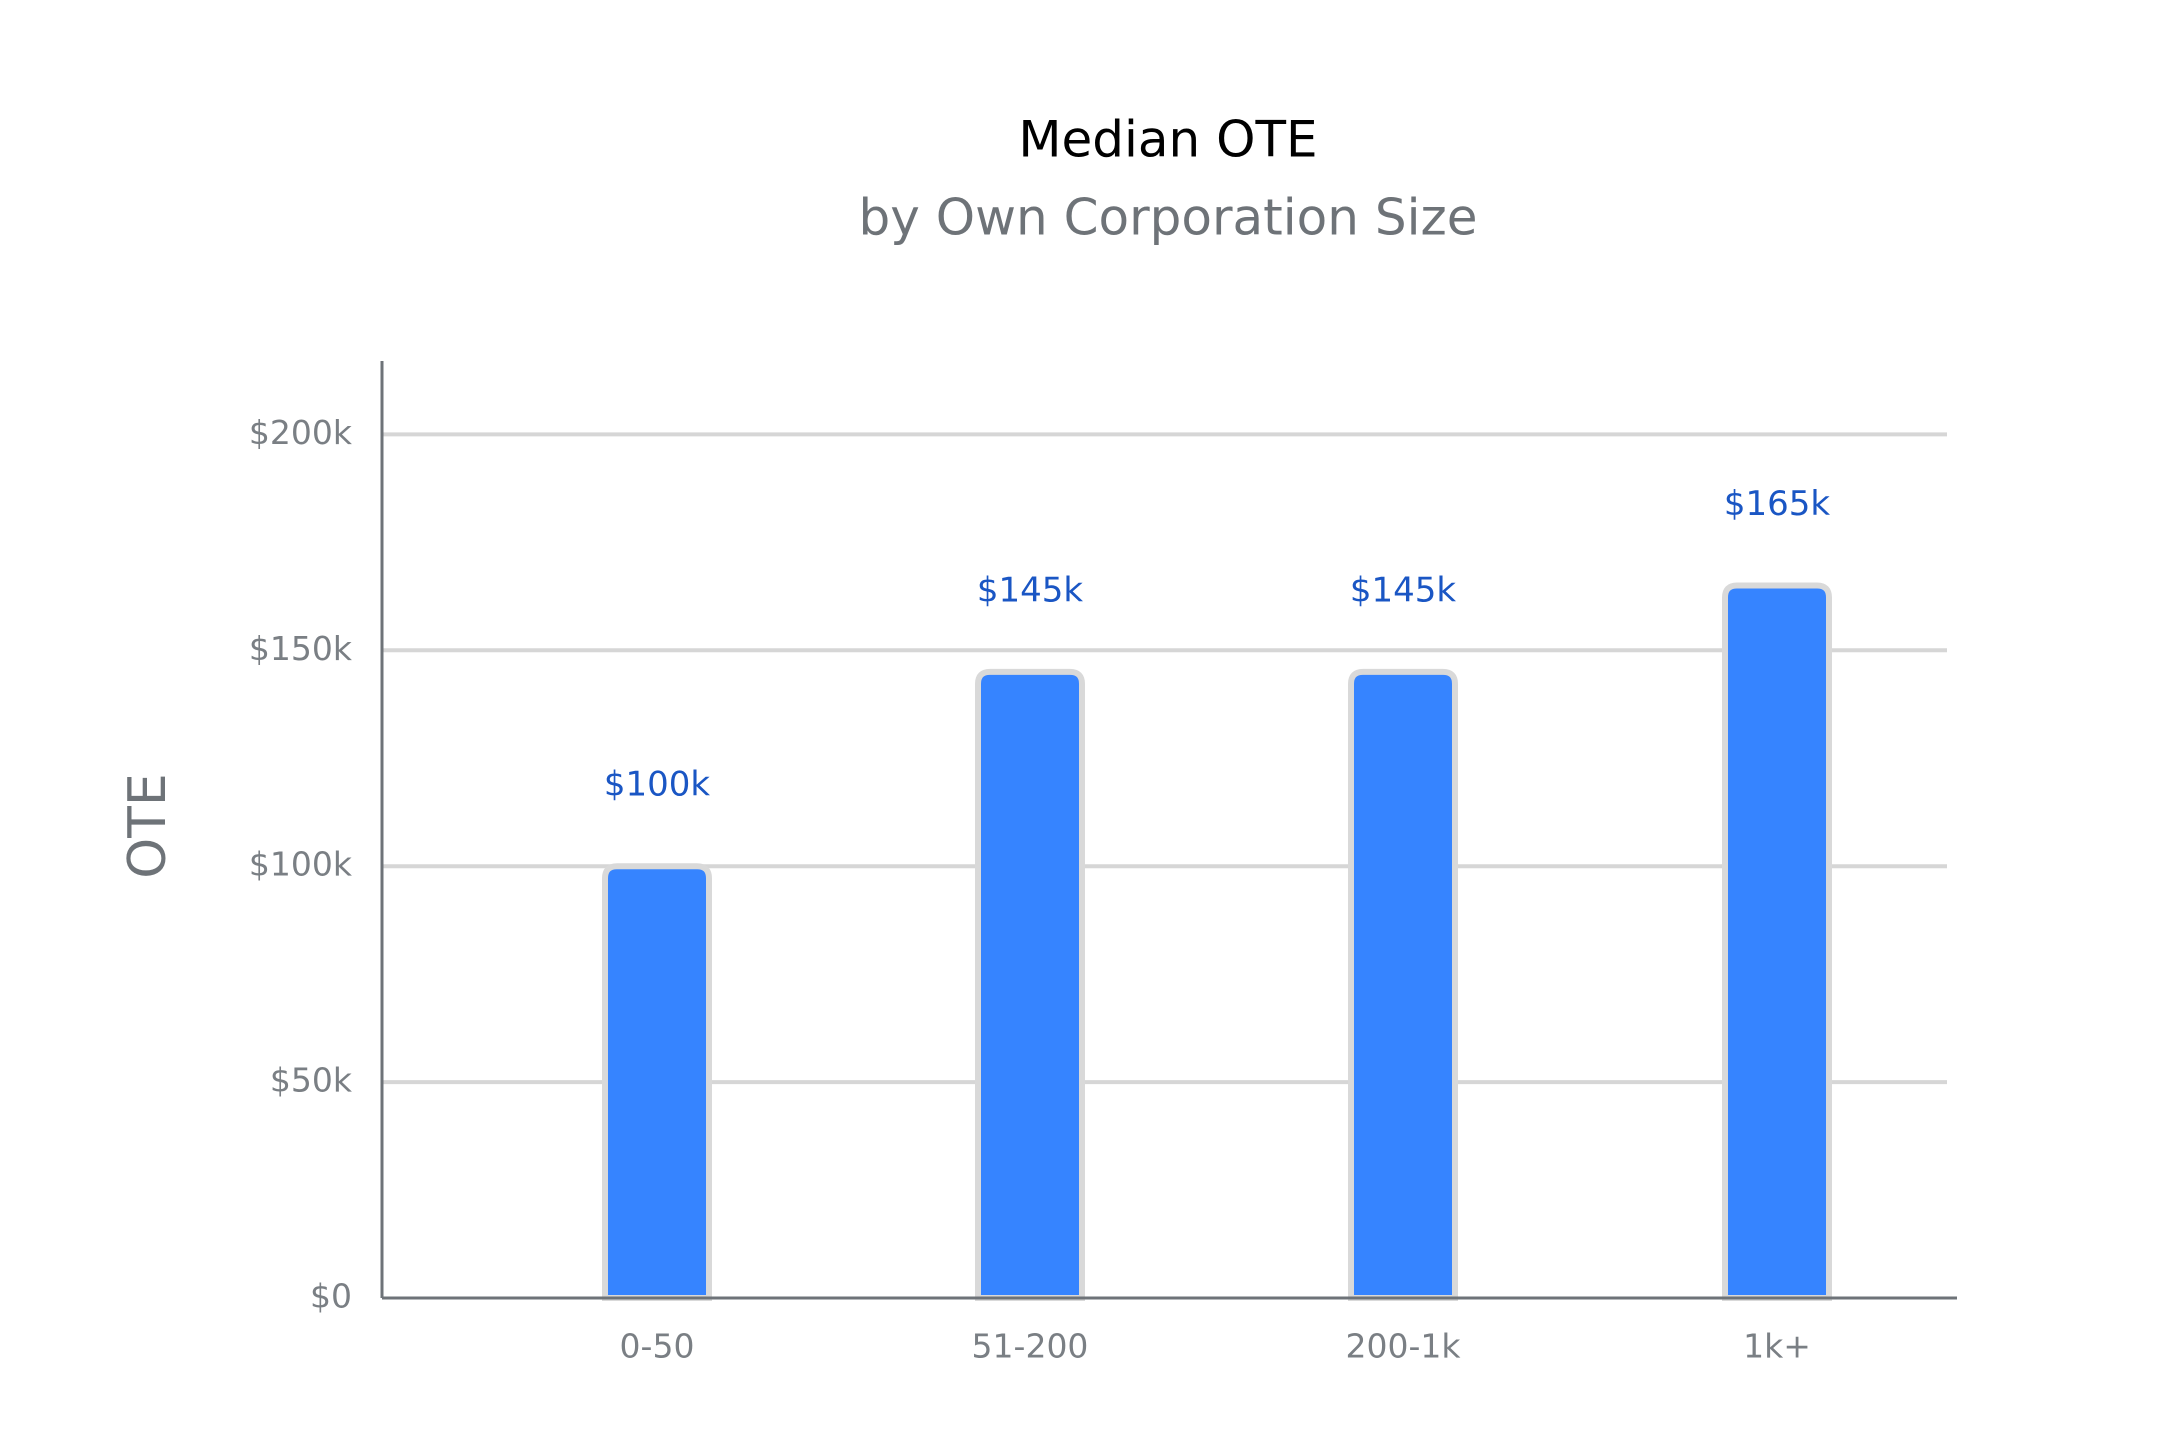 Image resolution: width=2160 pixels, height=1440 pixels. I want to click on x-tick-label: 200-1k, so click(1403, 1346).